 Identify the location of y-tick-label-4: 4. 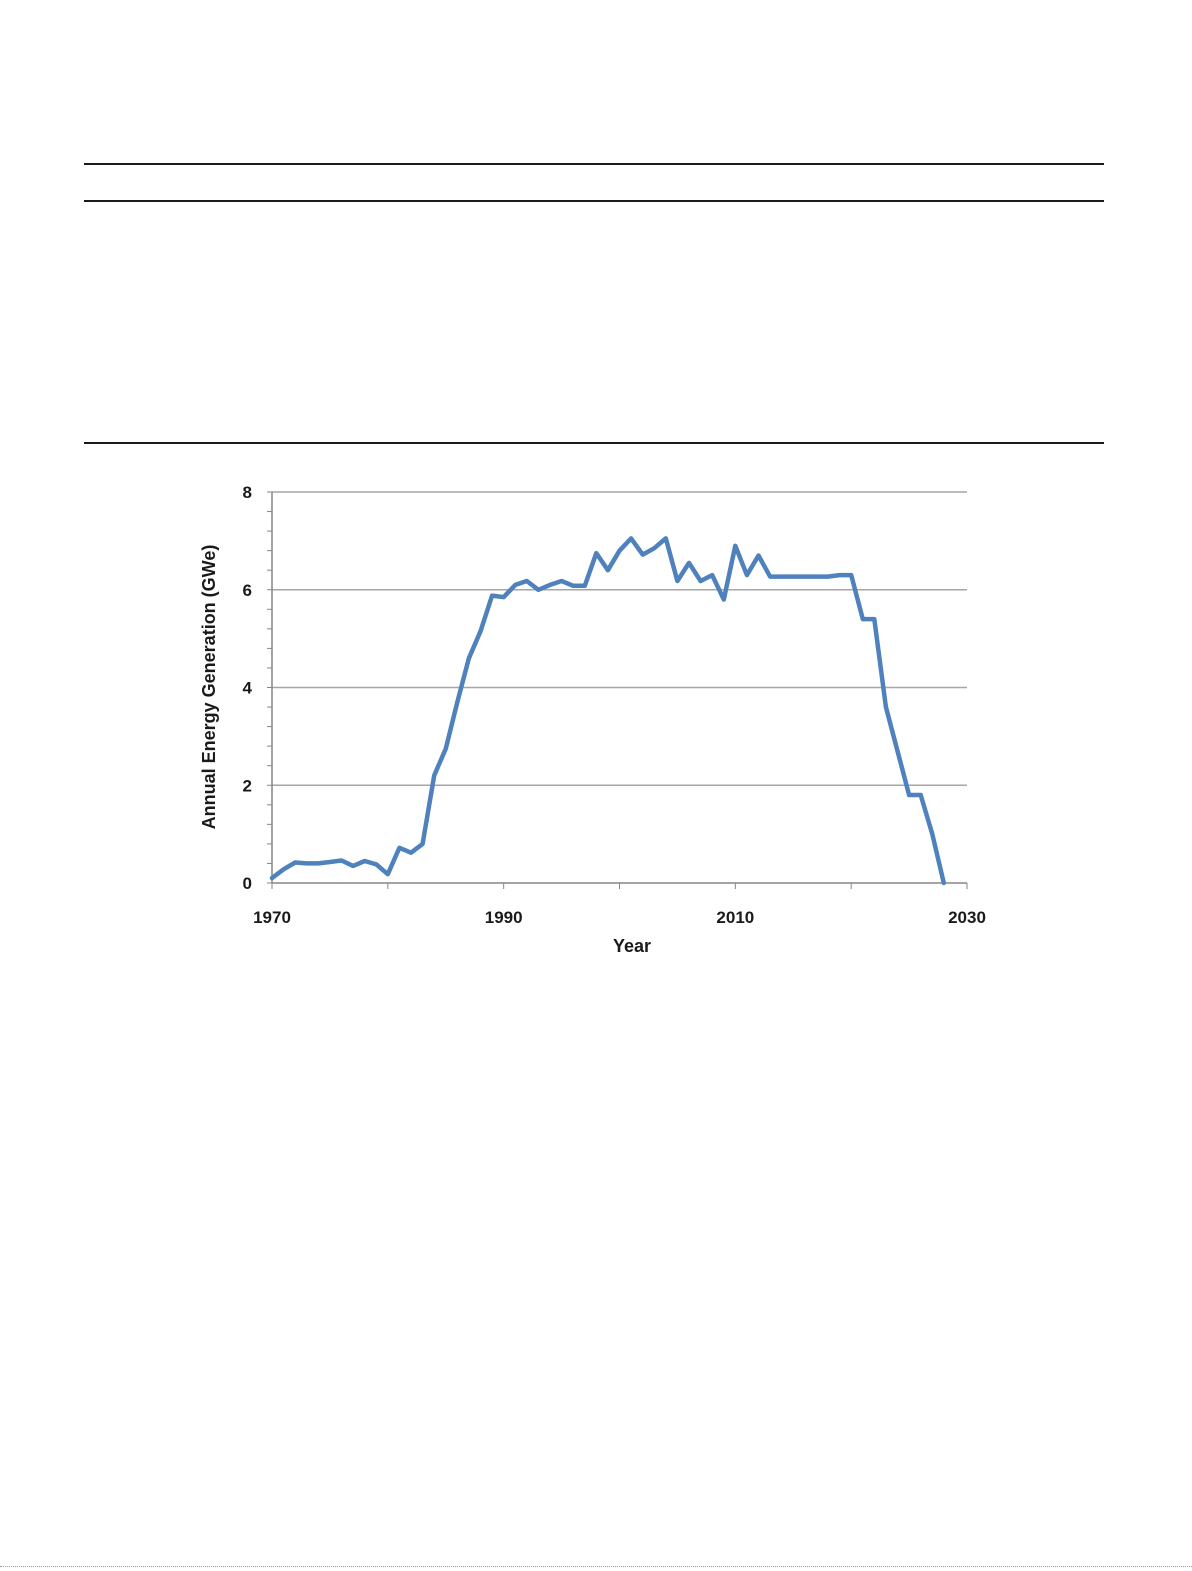
(248, 688).